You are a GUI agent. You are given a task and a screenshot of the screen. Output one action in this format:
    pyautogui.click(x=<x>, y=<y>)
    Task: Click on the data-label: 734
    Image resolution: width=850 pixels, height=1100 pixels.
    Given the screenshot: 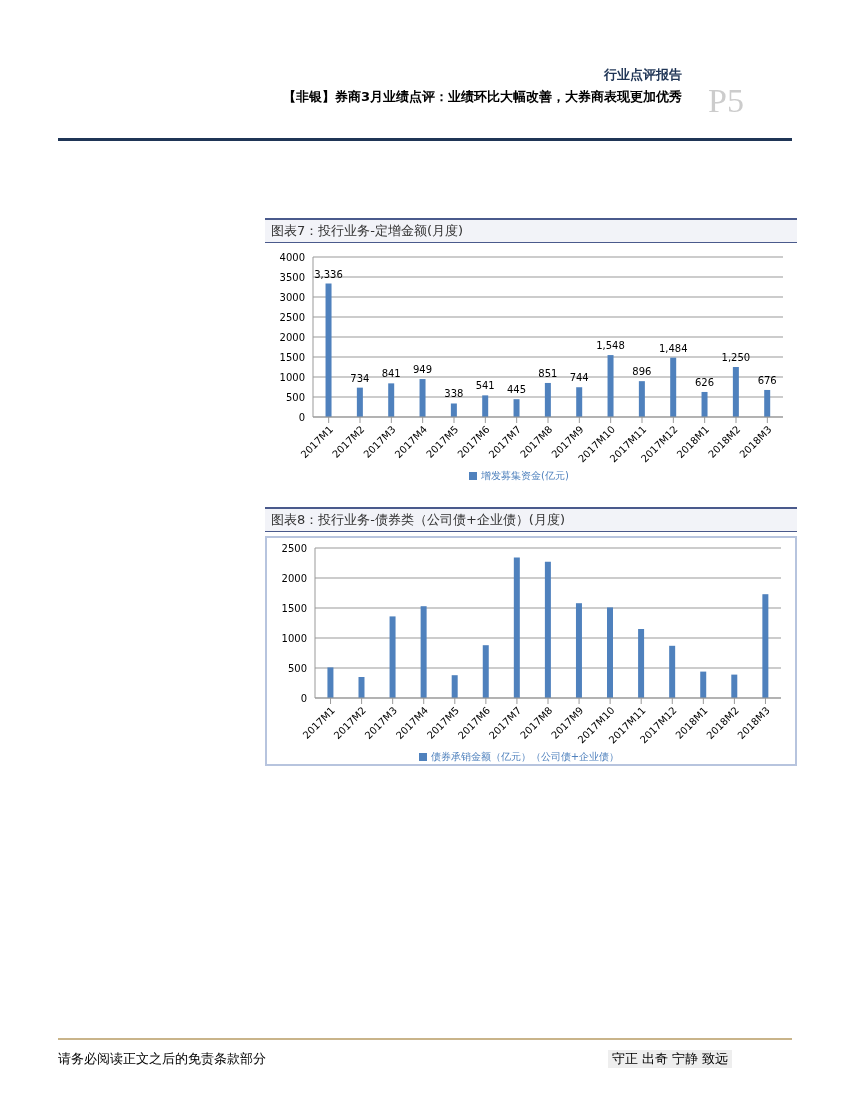 What is the action you would take?
    pyautogui.click(x=360, y=378)
    